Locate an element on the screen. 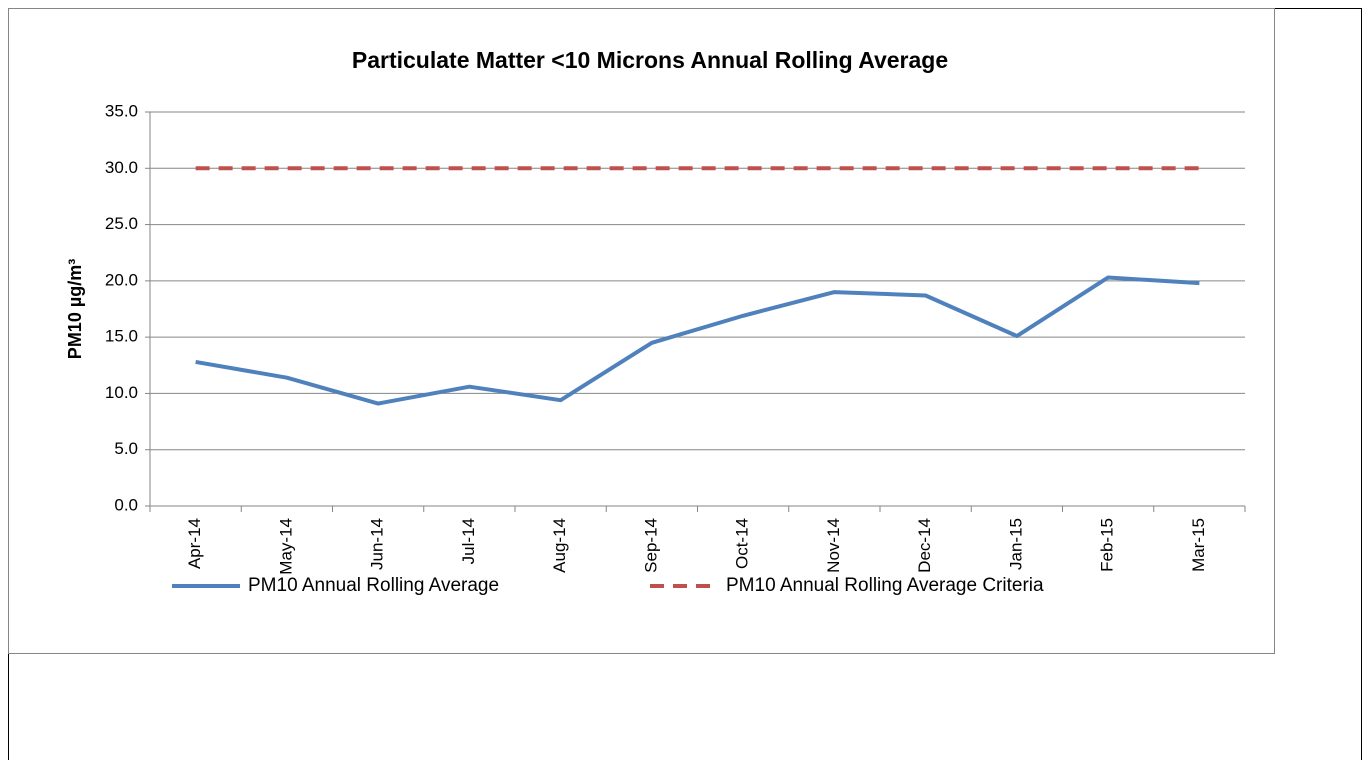 The height and width of the screenshot is (760, 1370). x-tick-label: Apr-14 is located at coordinates (194, 543).